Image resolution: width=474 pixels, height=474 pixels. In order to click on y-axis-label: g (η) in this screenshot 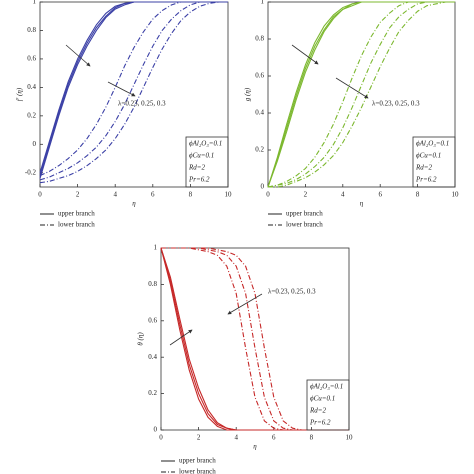, I will do `click(248, 94)`.